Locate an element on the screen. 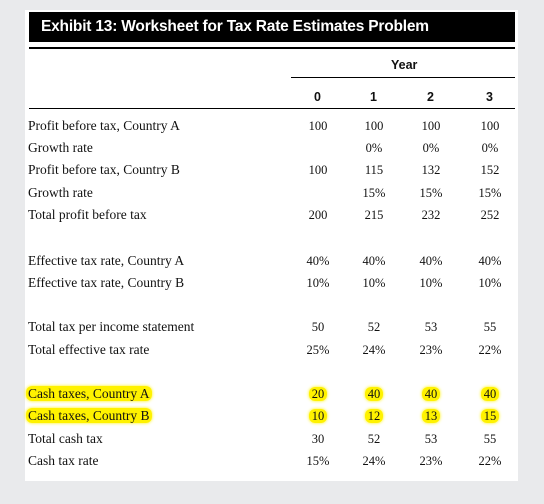 The image size is (544, 504). cell-value: 50 is located at coordinates (318, 327).